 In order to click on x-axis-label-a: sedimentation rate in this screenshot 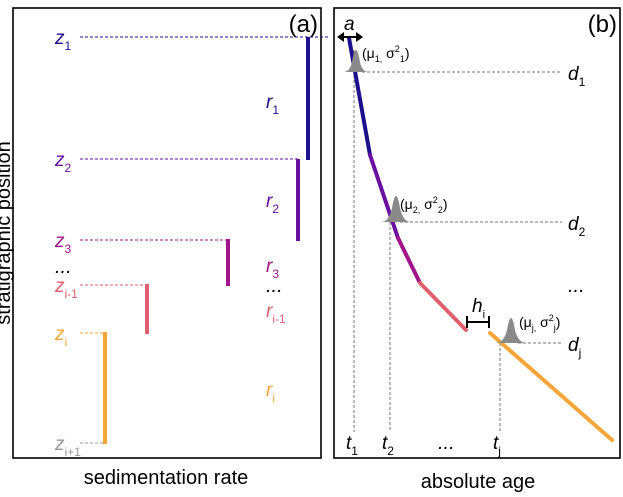, I will do `click(166, 478)`.